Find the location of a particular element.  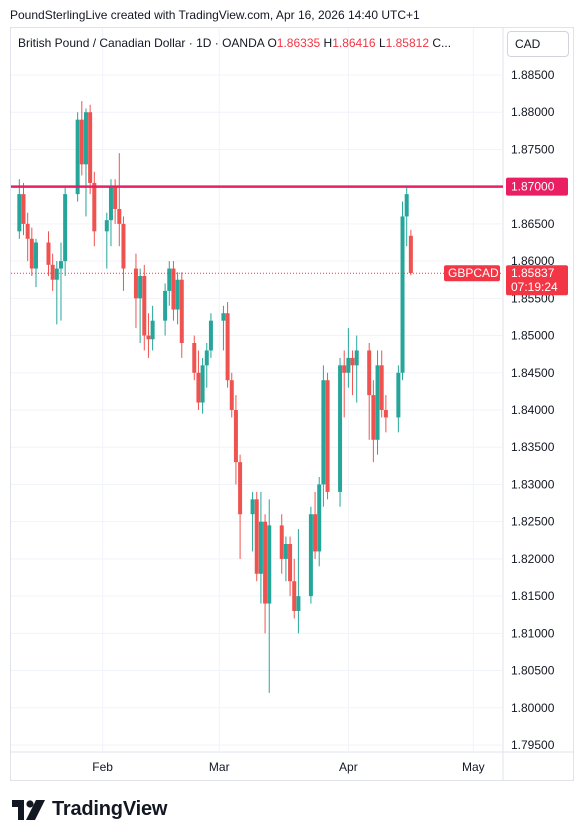

high-value: 1.86416 is located at coordinates (354, 43).